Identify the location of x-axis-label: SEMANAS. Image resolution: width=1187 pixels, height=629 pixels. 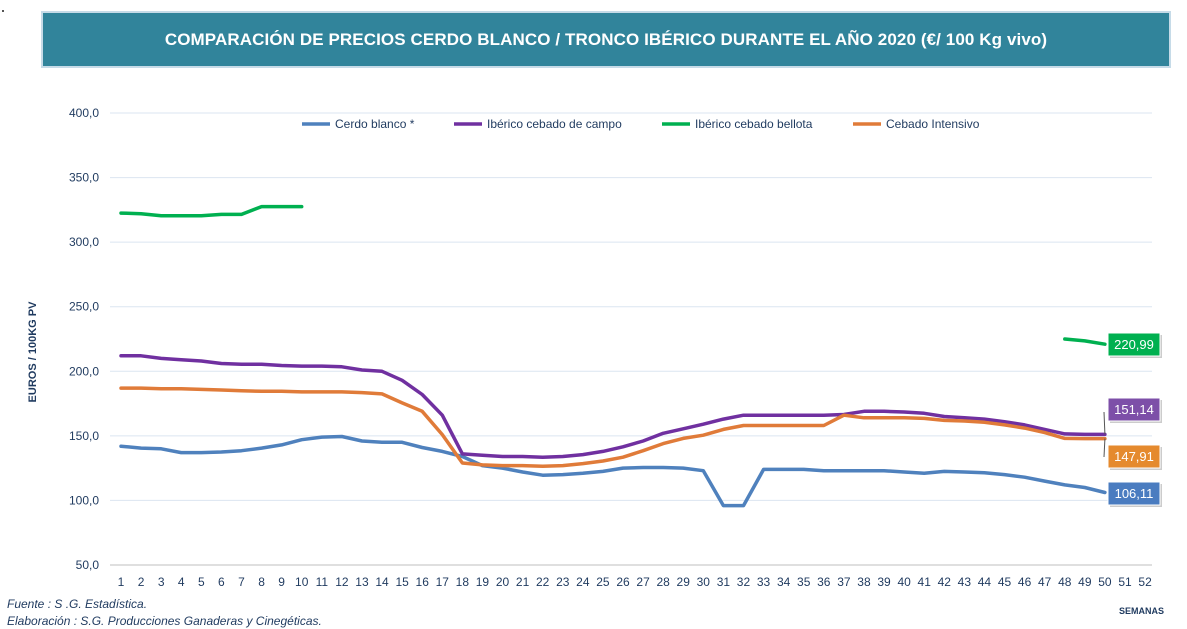
(1141, 611).